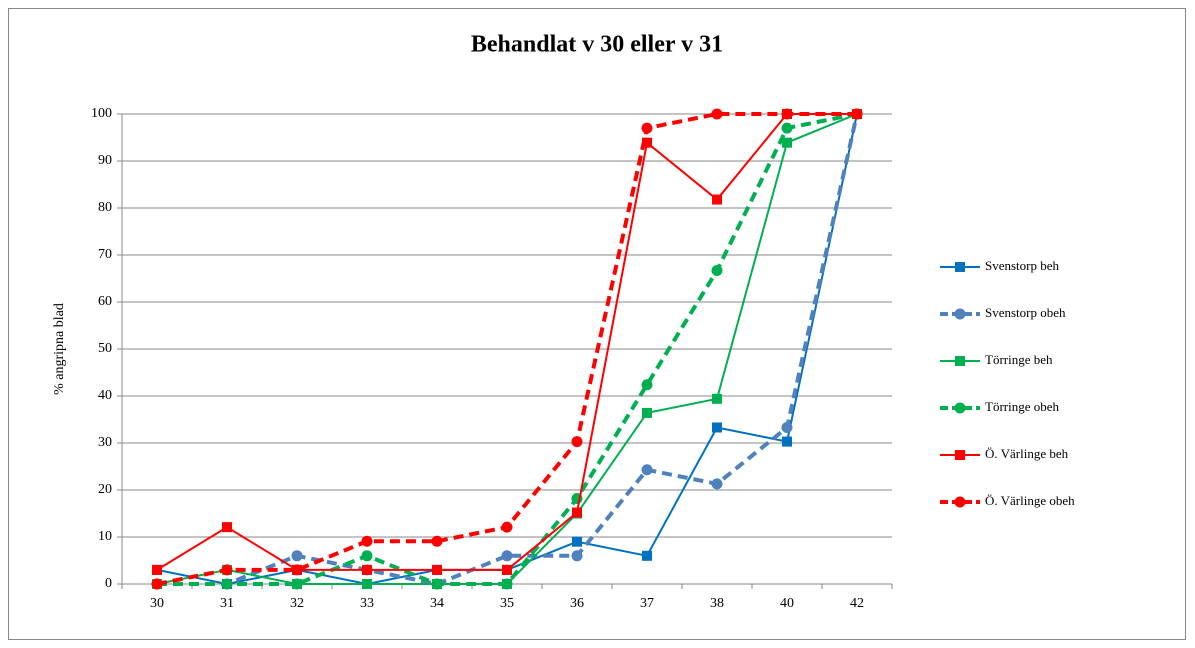 The height and width of the screenshot is (648, 1195). I want to click on legend-label: Svenstorp beh, so click(1022, 265).